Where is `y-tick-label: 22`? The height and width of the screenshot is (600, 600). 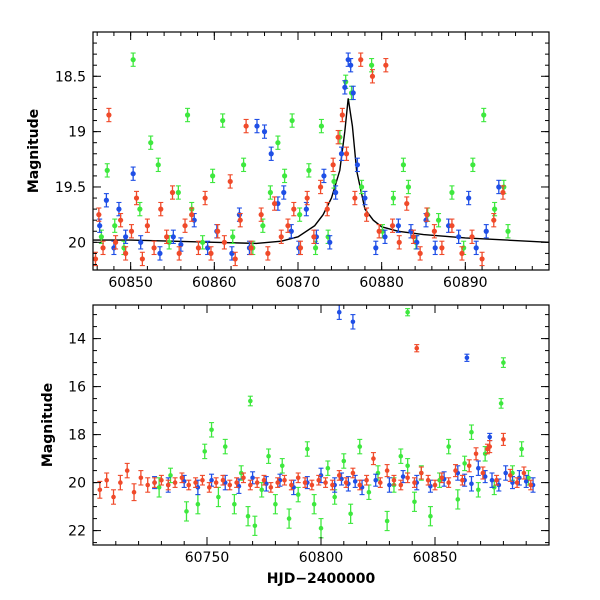
y-tick-label: 22 is located at coordinates (77, 532).